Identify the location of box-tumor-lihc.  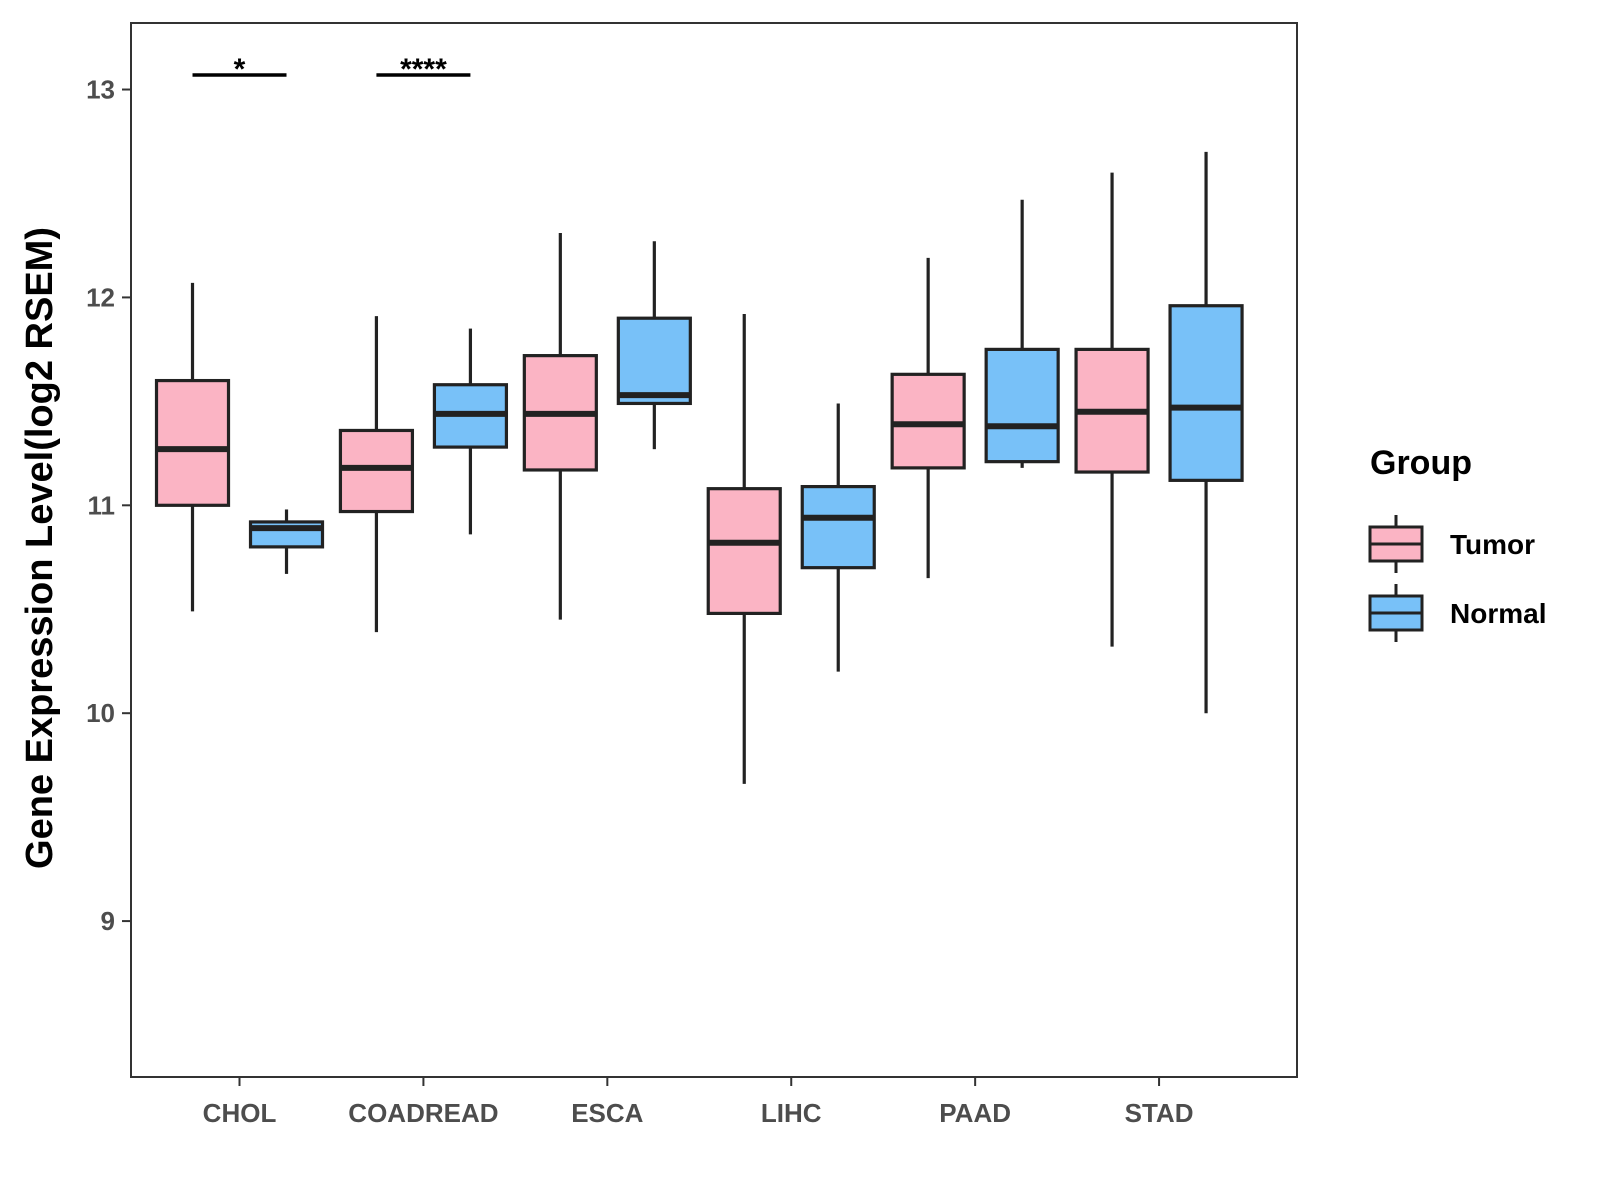
(744, 549).